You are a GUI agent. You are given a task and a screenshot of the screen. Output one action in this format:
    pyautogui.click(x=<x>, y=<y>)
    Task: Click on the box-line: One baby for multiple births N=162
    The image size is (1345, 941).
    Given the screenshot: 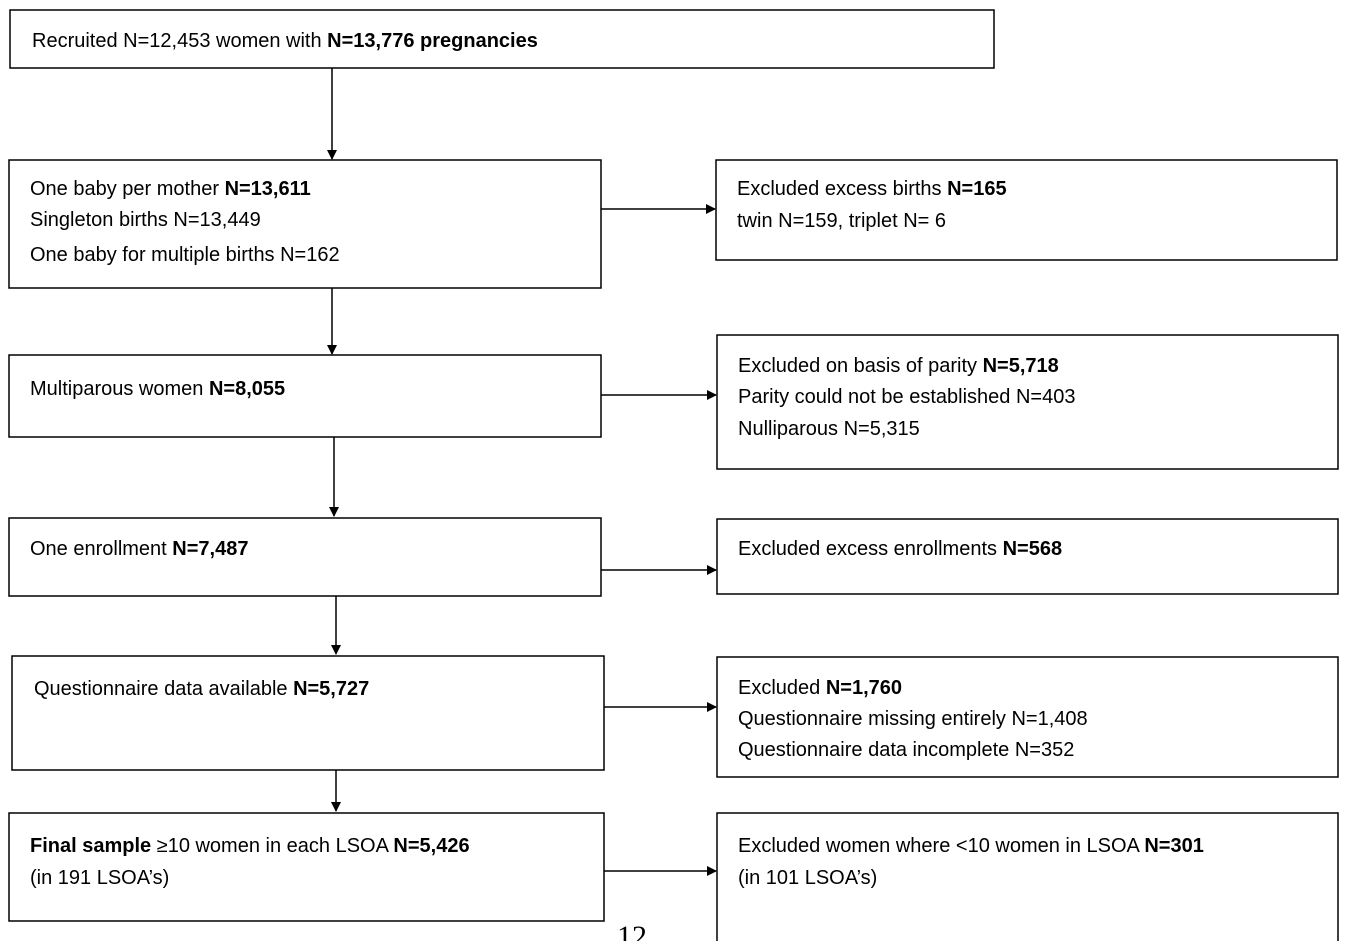 What is the action you would take?
    pyautogui.click(x=185, y=255)
    